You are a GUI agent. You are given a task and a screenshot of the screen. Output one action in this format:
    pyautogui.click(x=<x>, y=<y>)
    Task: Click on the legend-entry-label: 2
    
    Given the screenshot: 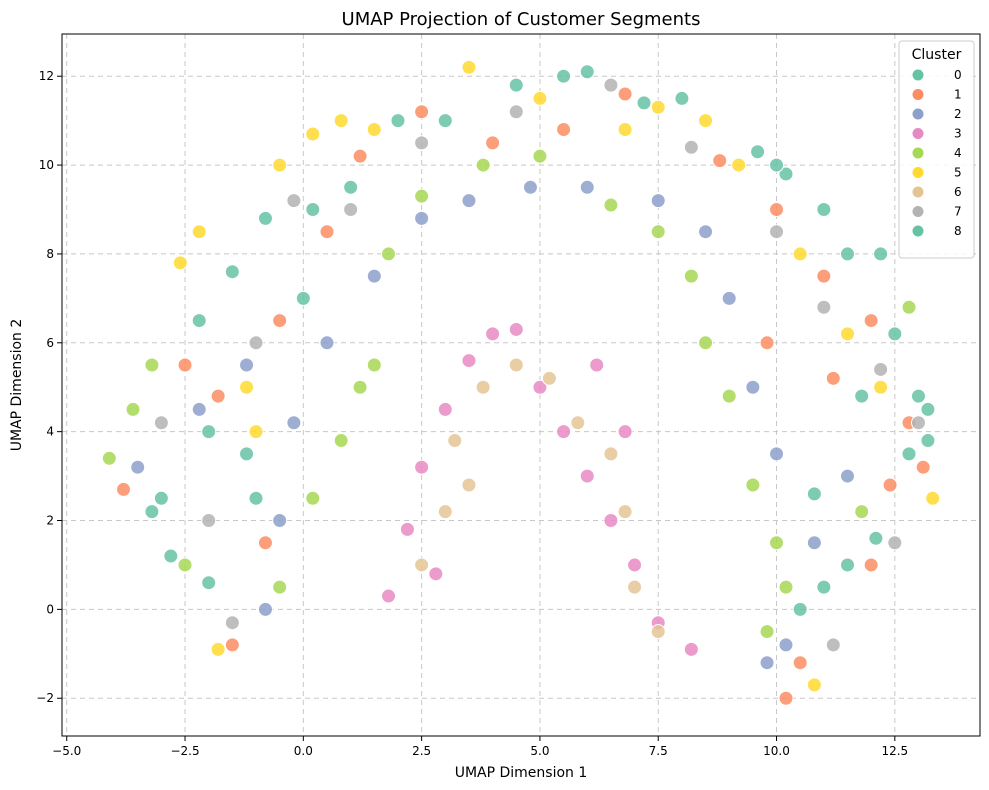 What is the action you would take?
    pyautogui.click(x=958, y=114)
    